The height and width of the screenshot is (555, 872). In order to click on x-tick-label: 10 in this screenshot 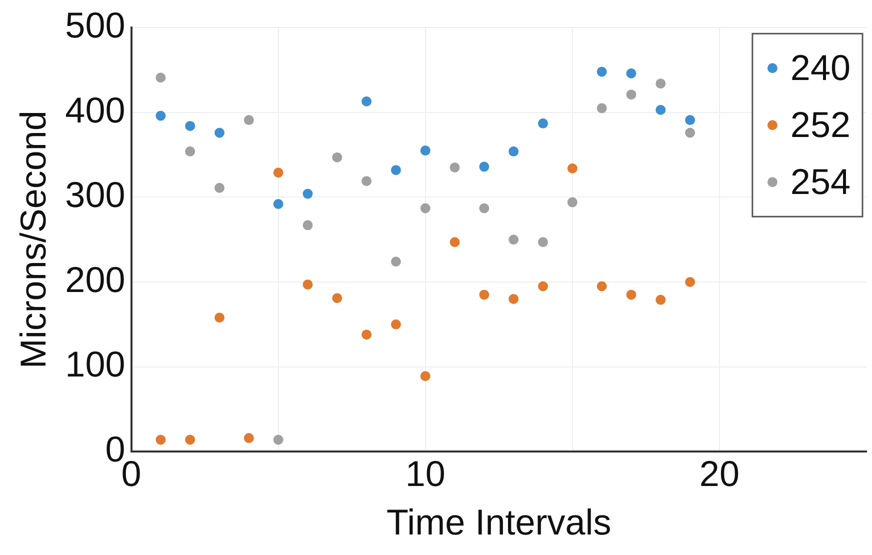, I will do `click(425, 473)`.